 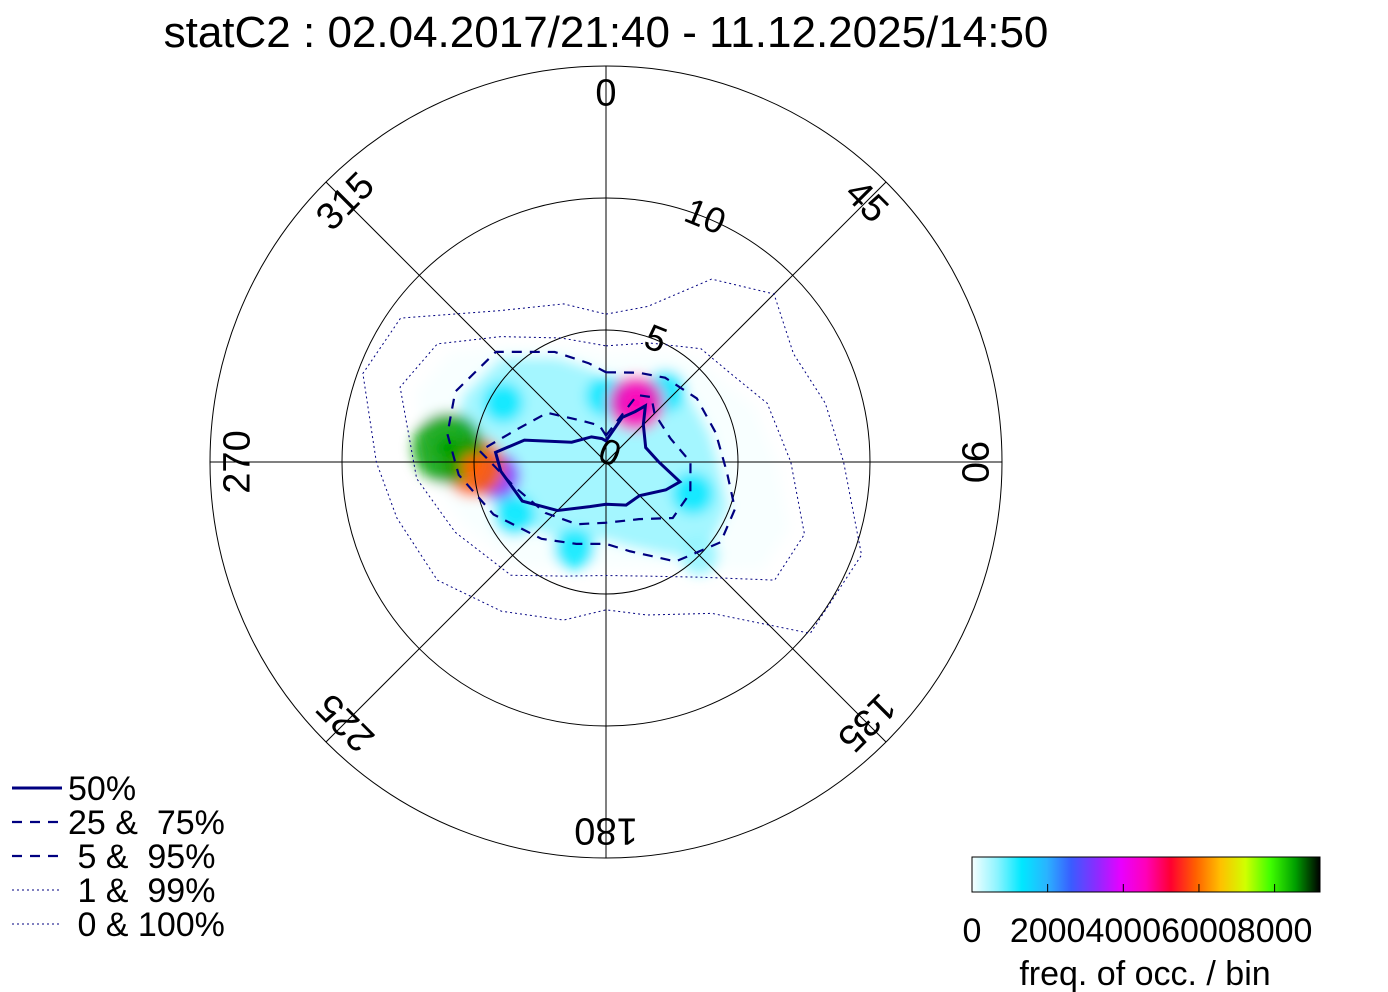 I want to click on angle-tick-90: 90, so click(x=974, y=462).